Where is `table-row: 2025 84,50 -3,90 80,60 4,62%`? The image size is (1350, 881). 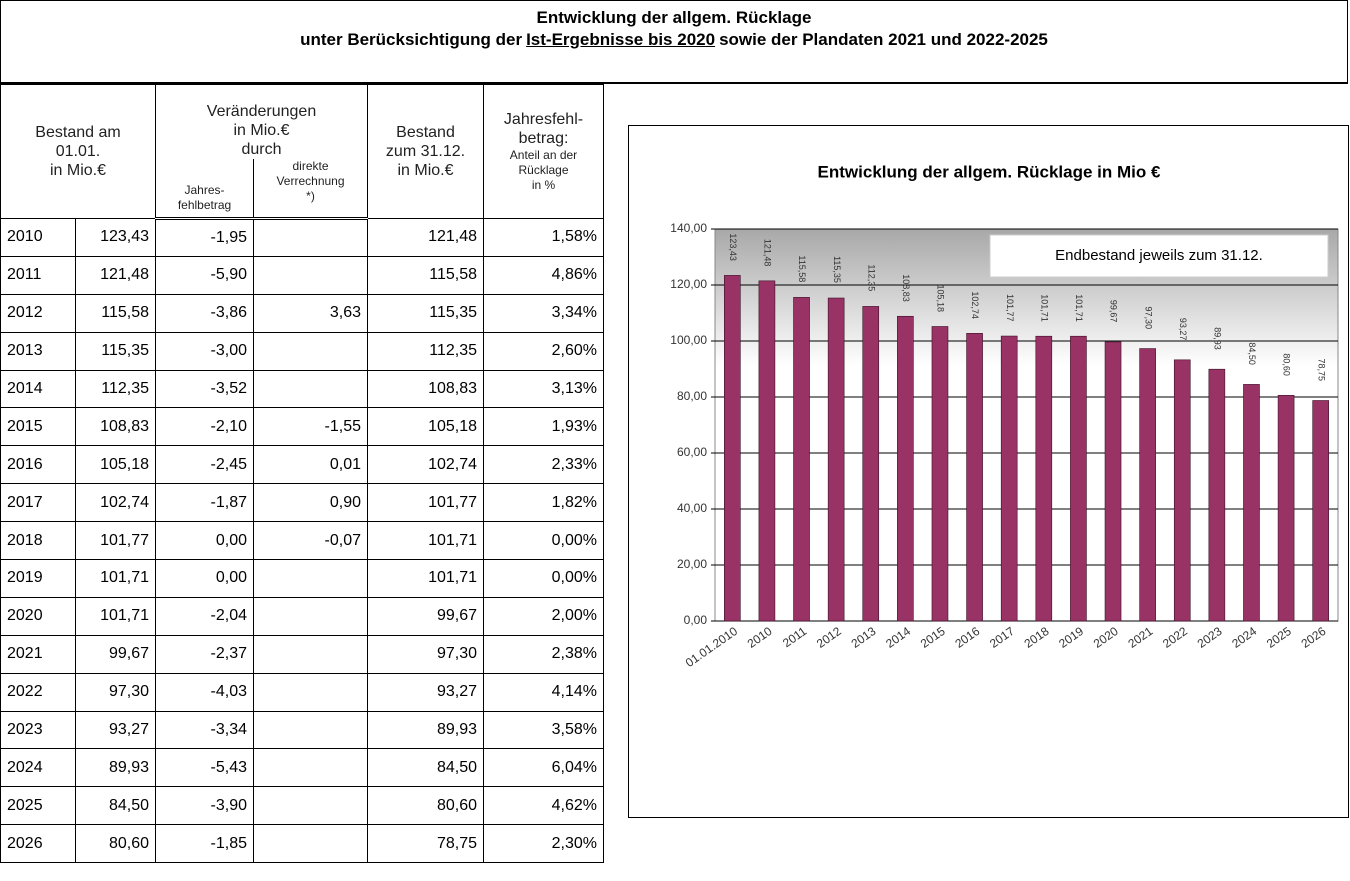 table-row: 2025 84,50 -3,90 80,60 4,62% is located at coordinates (302, 806).